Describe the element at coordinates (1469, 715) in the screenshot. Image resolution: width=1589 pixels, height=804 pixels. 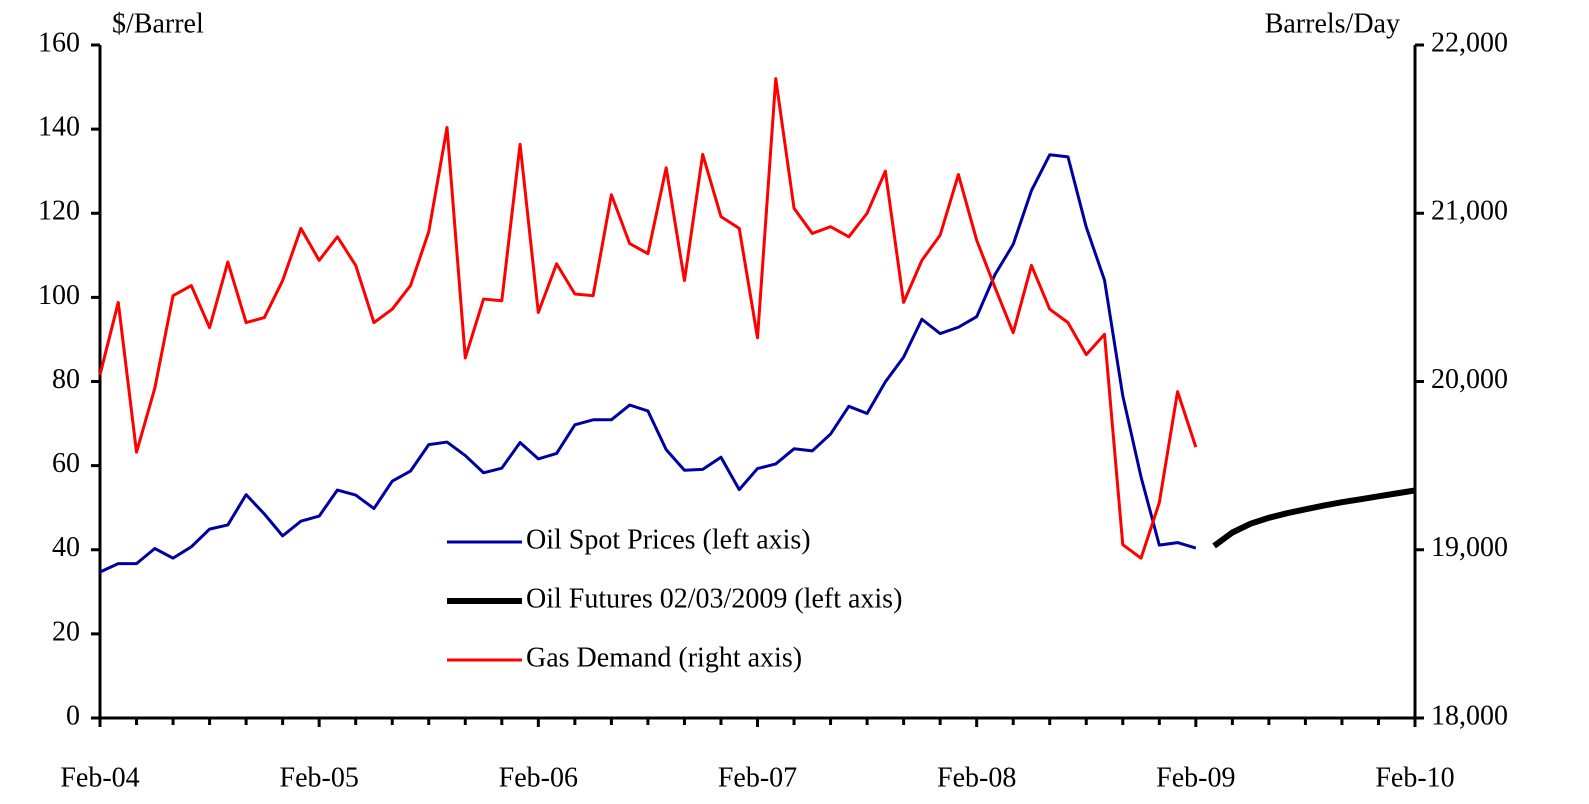
I see `y2-tick-label: 18,000` at that location.